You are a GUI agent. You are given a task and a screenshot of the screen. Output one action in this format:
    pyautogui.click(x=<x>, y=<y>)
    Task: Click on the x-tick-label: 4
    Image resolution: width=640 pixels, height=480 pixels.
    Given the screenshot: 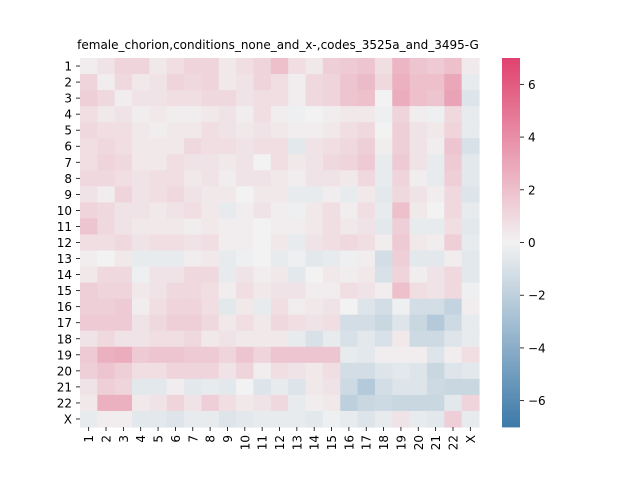 What is the action you would take?
    pyautogui.click(x=141, y=439)
    